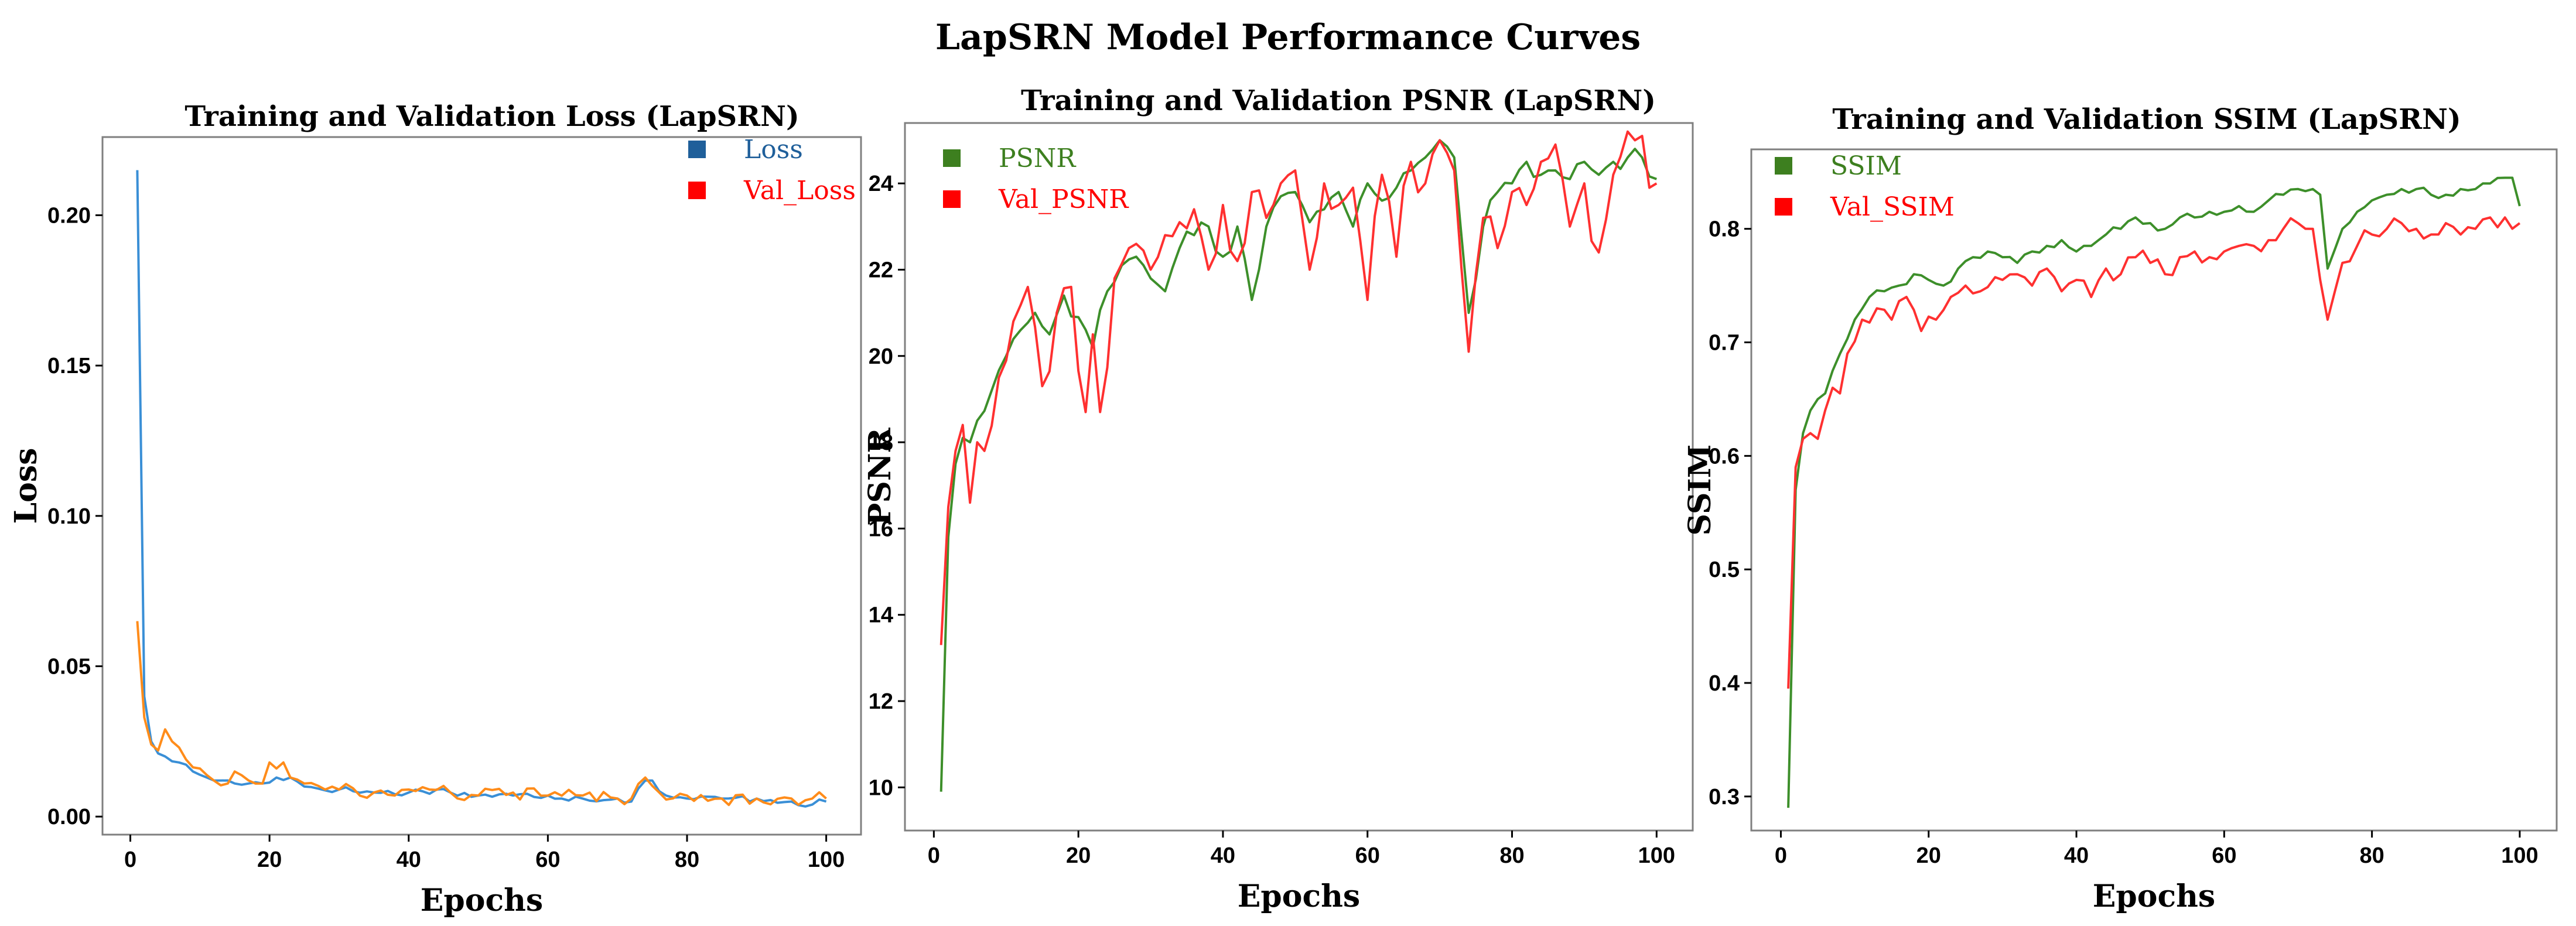  What do you see at coordinates (26, 486) in the screenshot?
I see `y-axis-label: Loss` at bounding box center [26, 486].